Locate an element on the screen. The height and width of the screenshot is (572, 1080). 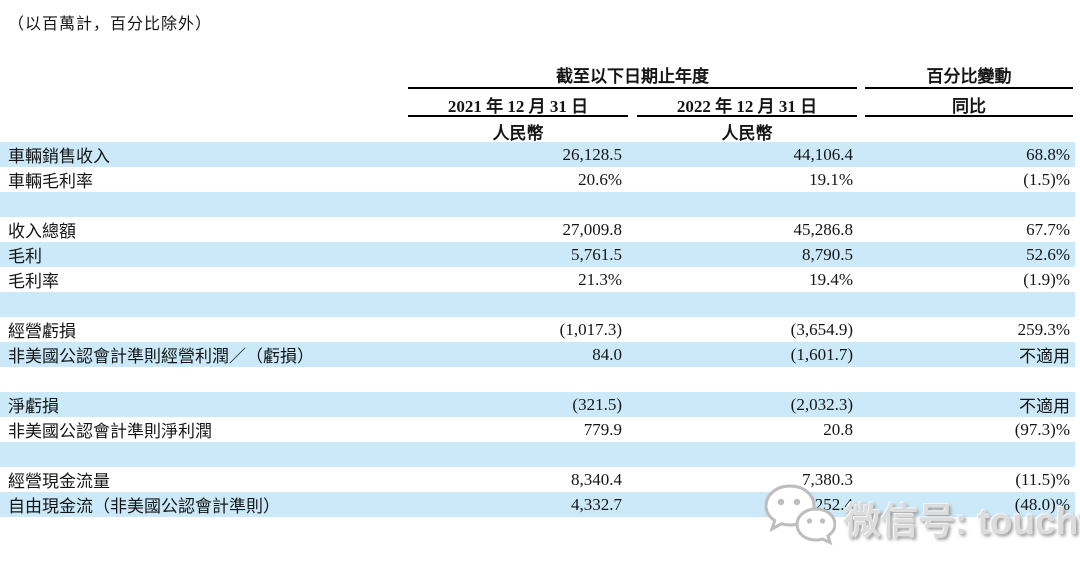
table-row-gross-profit: 毛利 5,761.5 8,790.5 52.6% is located at coordinates (537, 254).